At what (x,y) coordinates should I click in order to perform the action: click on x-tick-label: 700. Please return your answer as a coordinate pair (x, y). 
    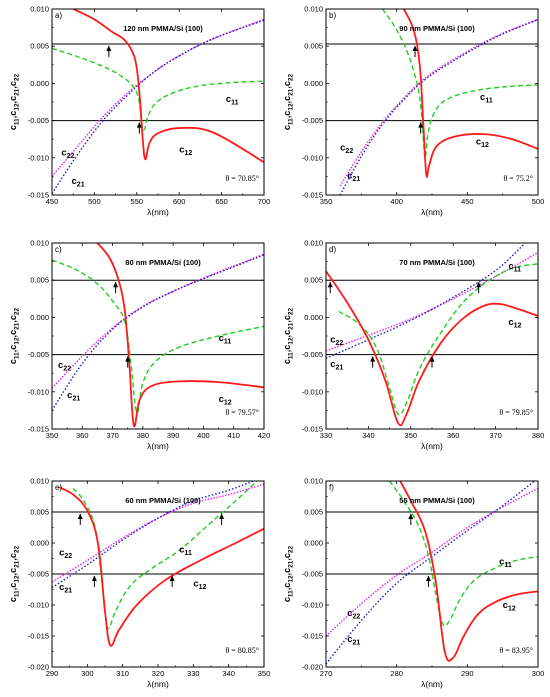
    Looking at the image, I should click on (264, 201).